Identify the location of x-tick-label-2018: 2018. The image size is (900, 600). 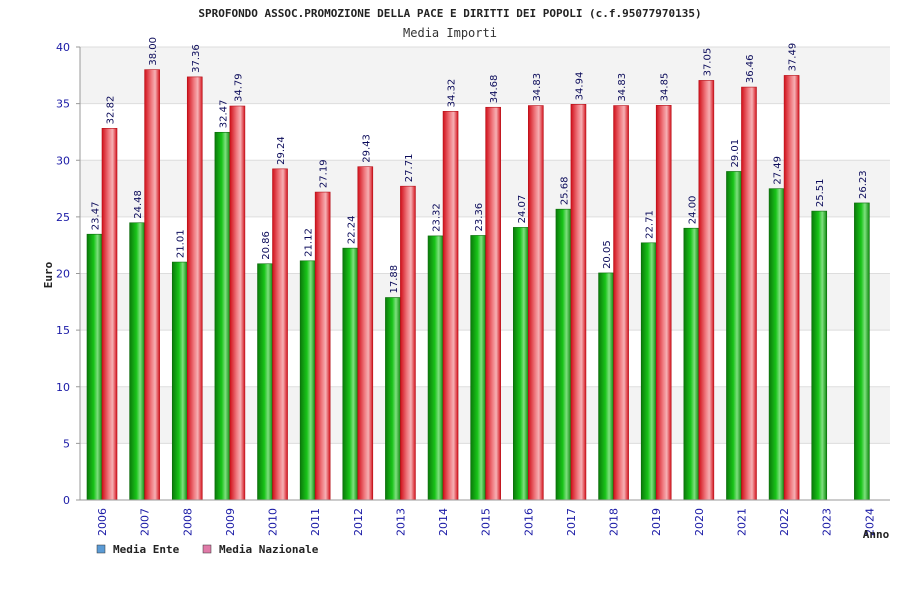
(614, 522).